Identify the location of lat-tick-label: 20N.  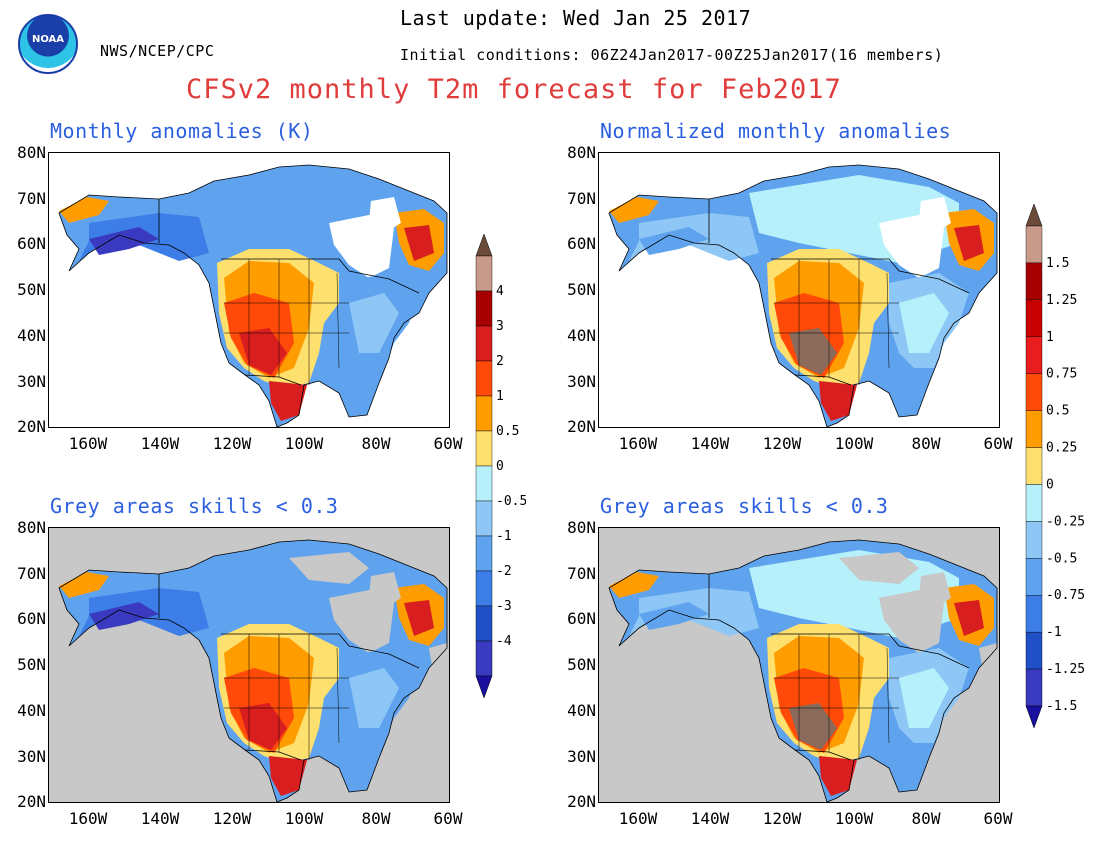
(581, 427).